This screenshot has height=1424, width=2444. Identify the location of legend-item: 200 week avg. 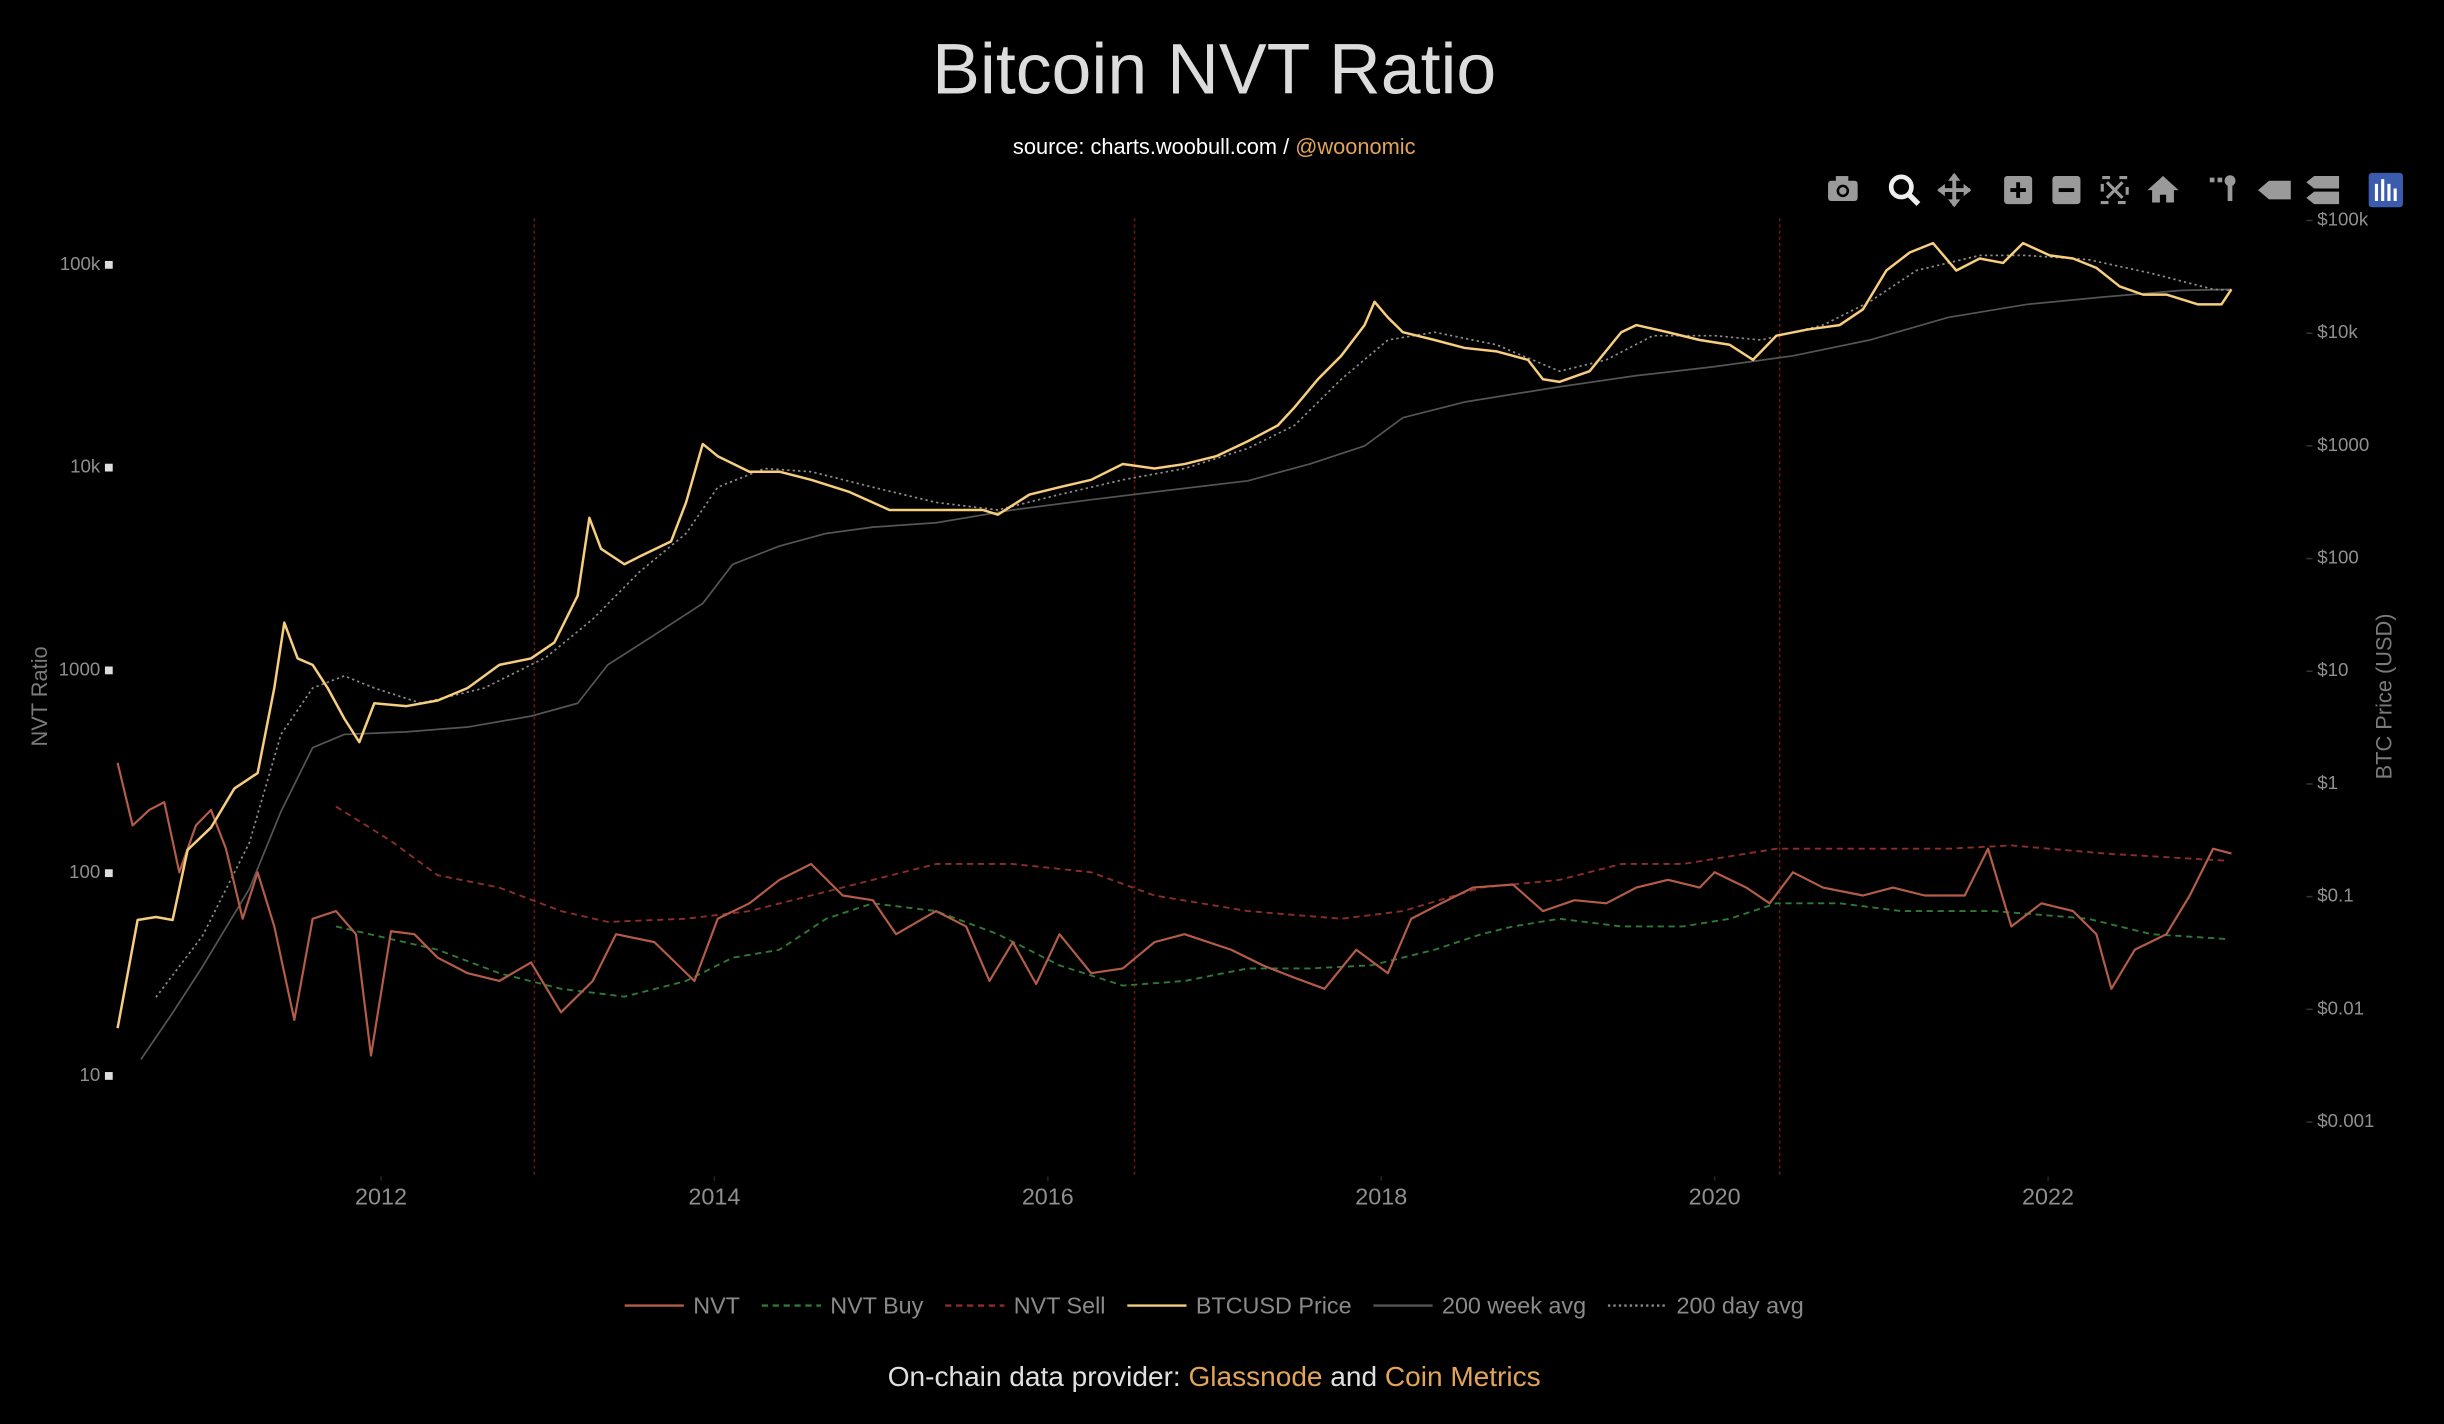
(1479, 1305).